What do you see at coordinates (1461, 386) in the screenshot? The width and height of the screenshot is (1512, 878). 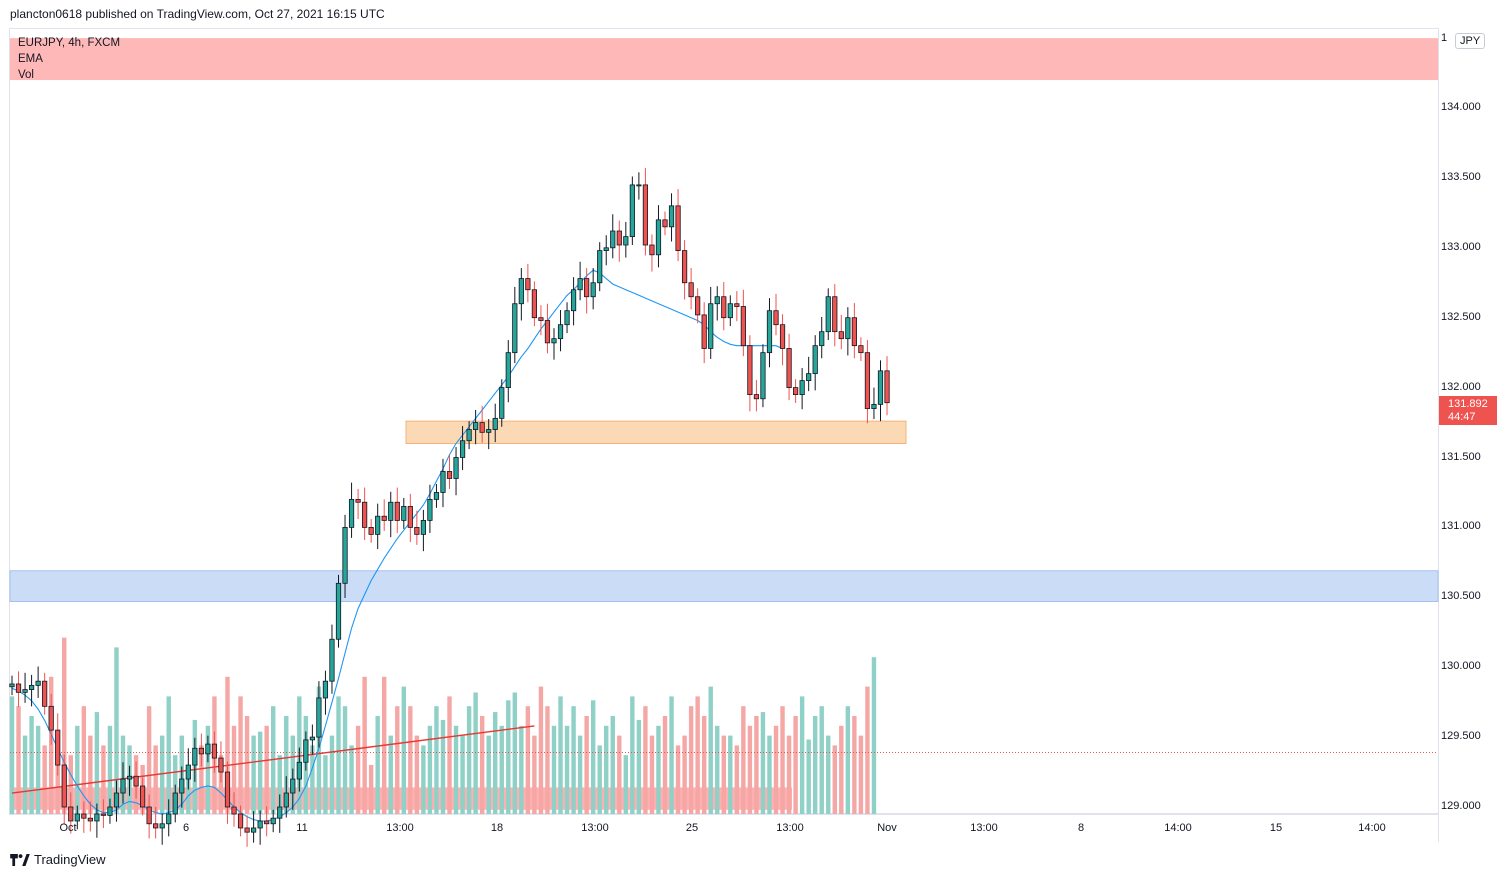 I see `price-tick-label: 132.000` at bounding box center [1461, 386].